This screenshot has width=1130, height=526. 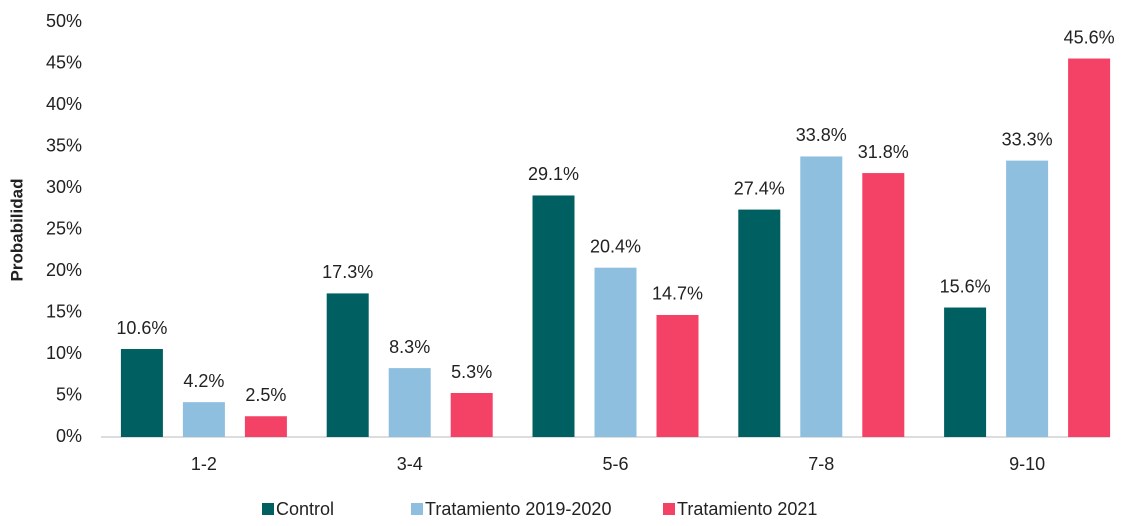 I want to click on x-tick-label: 3-4, so click(x=410, y=464).